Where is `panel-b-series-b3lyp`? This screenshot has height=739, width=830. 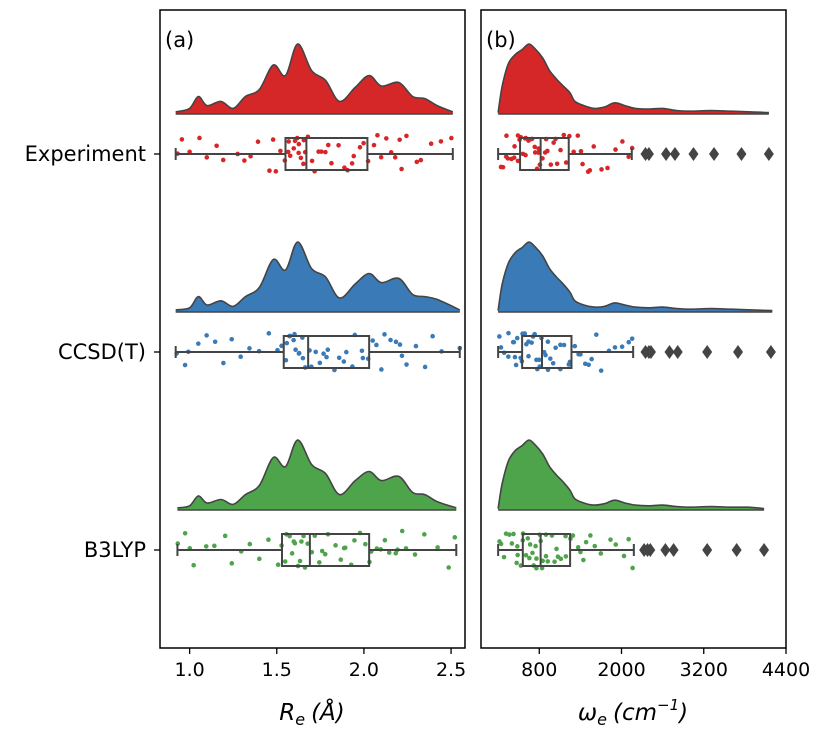
panel-b-series-b3lyp is located at coordinates (633, 505).